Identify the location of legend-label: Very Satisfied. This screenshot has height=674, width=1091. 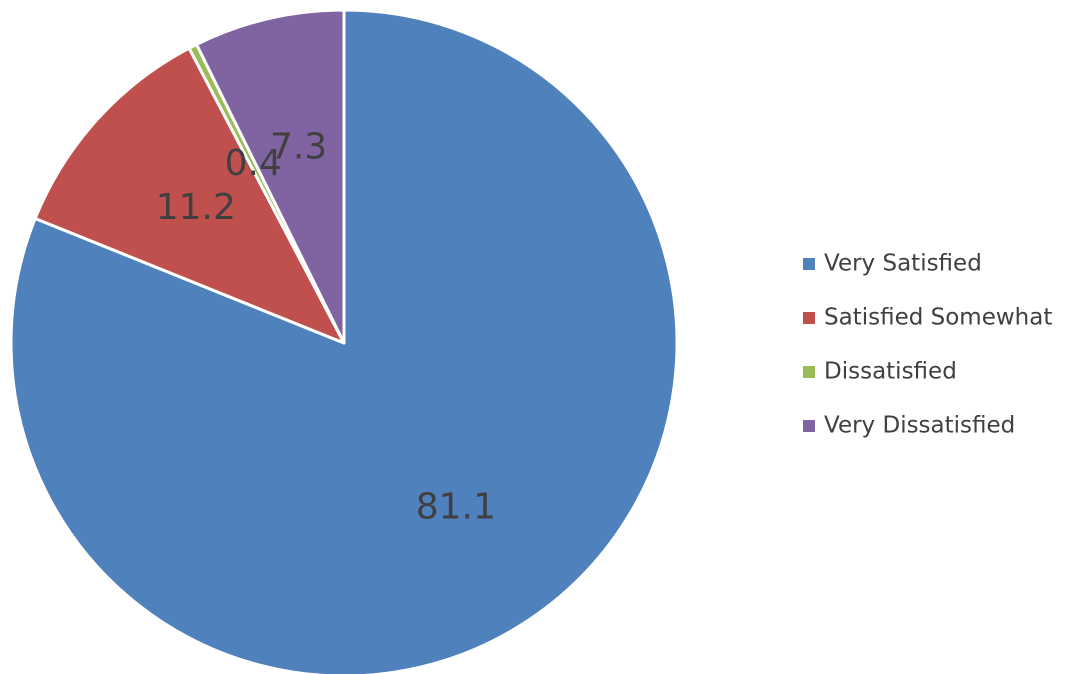
(903, 264).